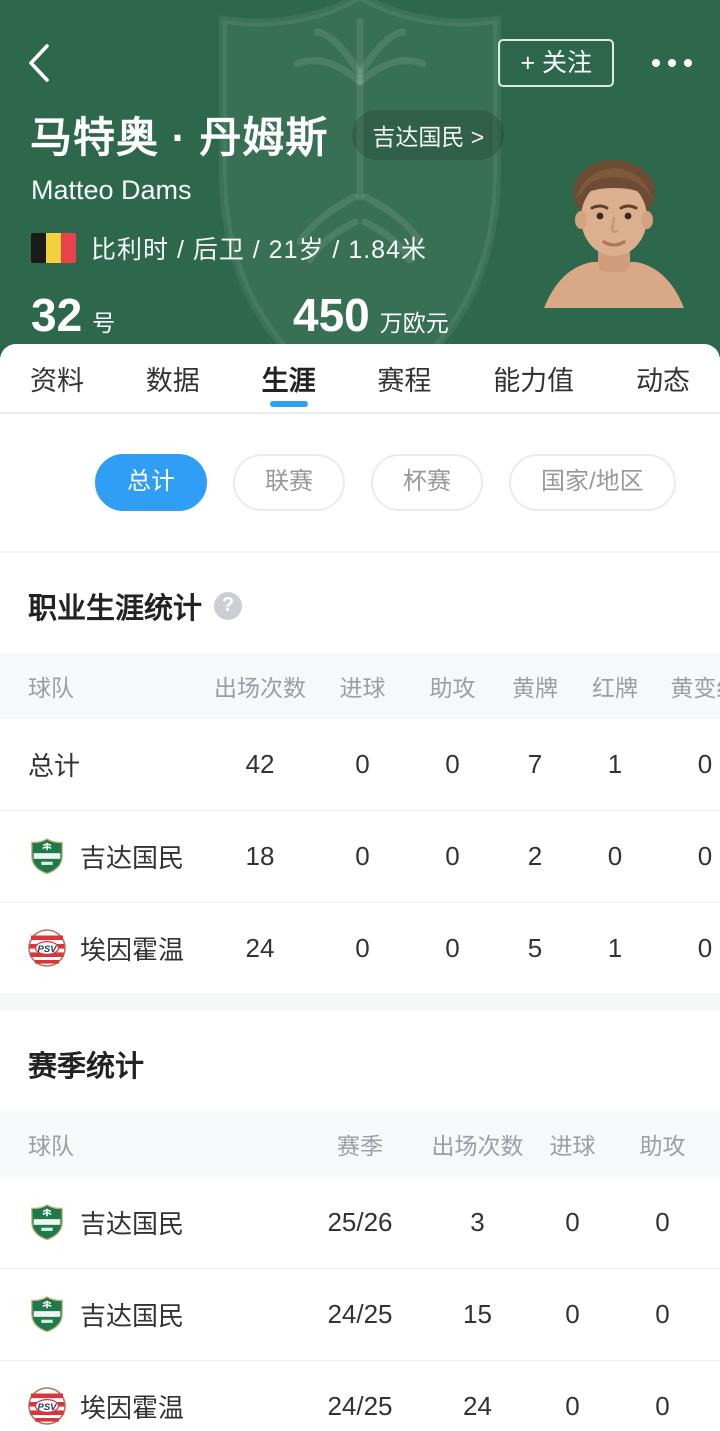  What do you see at coordinates (331, 315) in the screenshot?
I see `market-value-number: 450` at bounding box center [331, 315].